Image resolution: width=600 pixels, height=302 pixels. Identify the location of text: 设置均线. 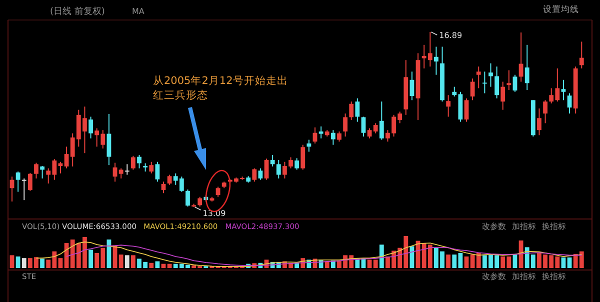
(561, 9).